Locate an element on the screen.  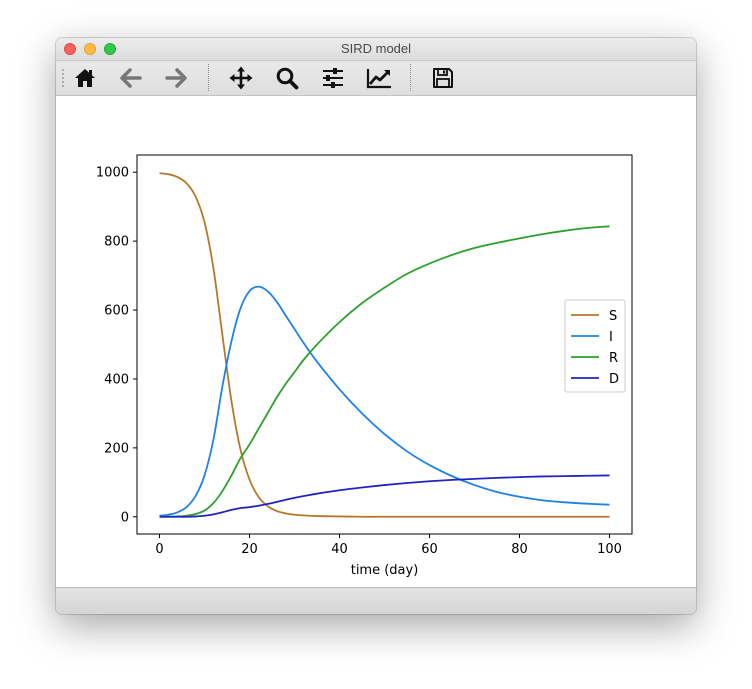
legend: SIRD is located at coordinates (595, 346).